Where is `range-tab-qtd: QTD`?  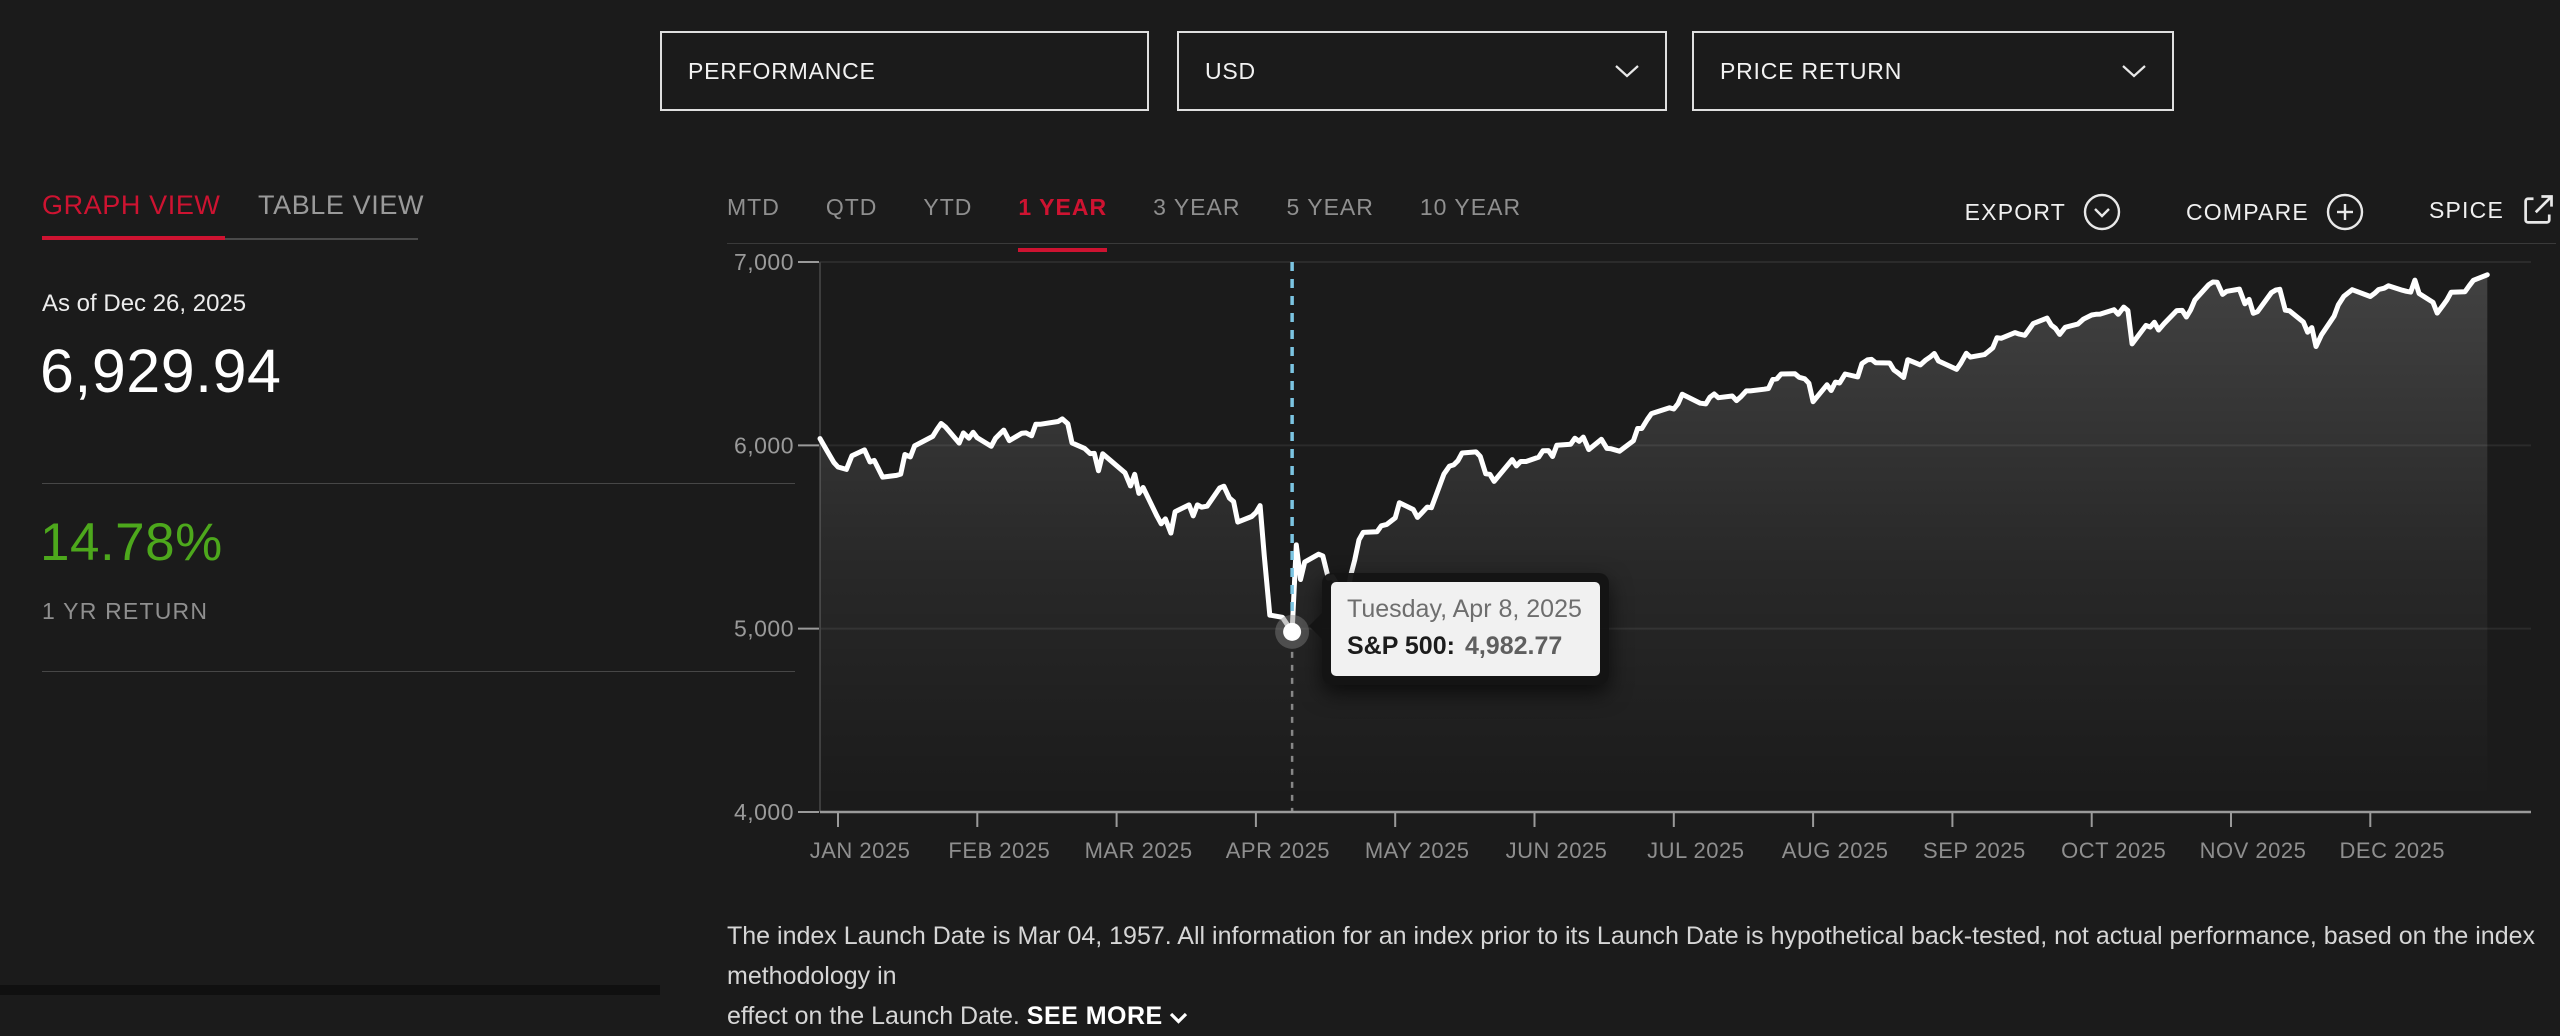
range-tab-qtd: QTD is located at coordinates (851, 207).